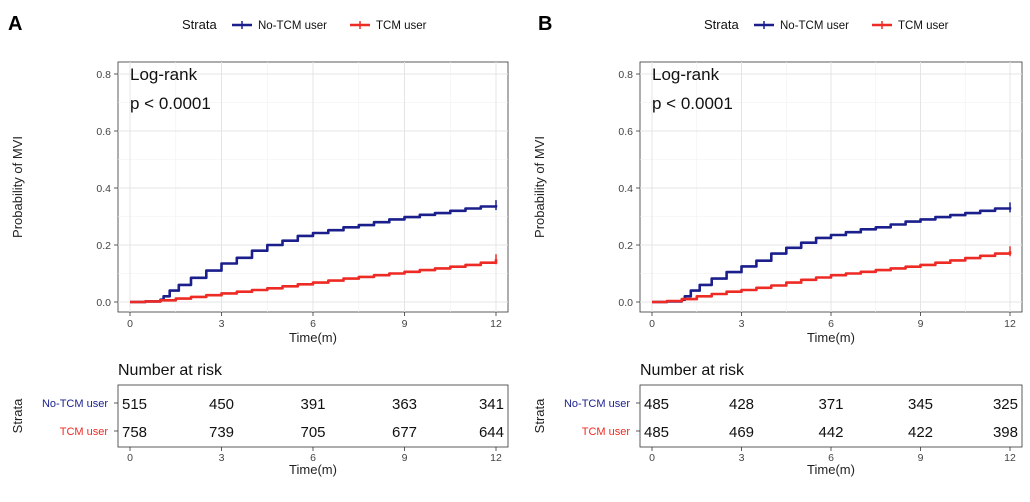 The width and height of the screenshot is (1030, 502). I want to click on risk-row: No-TCM user 515 450 391 363 341, so click(273, 404).